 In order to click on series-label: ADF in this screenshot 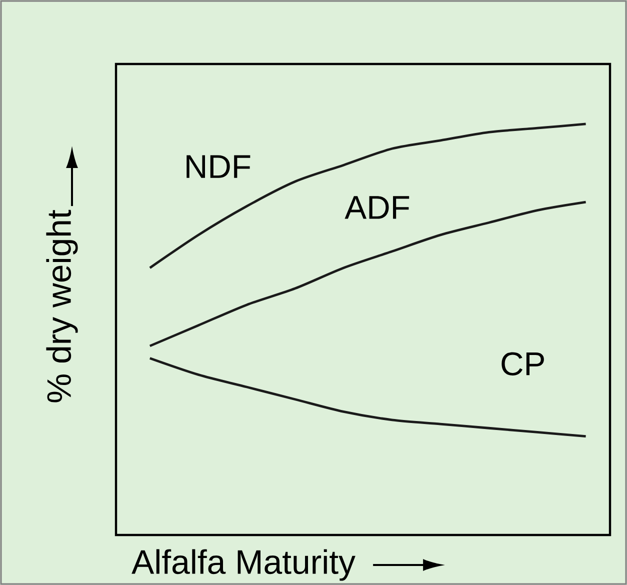, I will do `click(377, 207)`.